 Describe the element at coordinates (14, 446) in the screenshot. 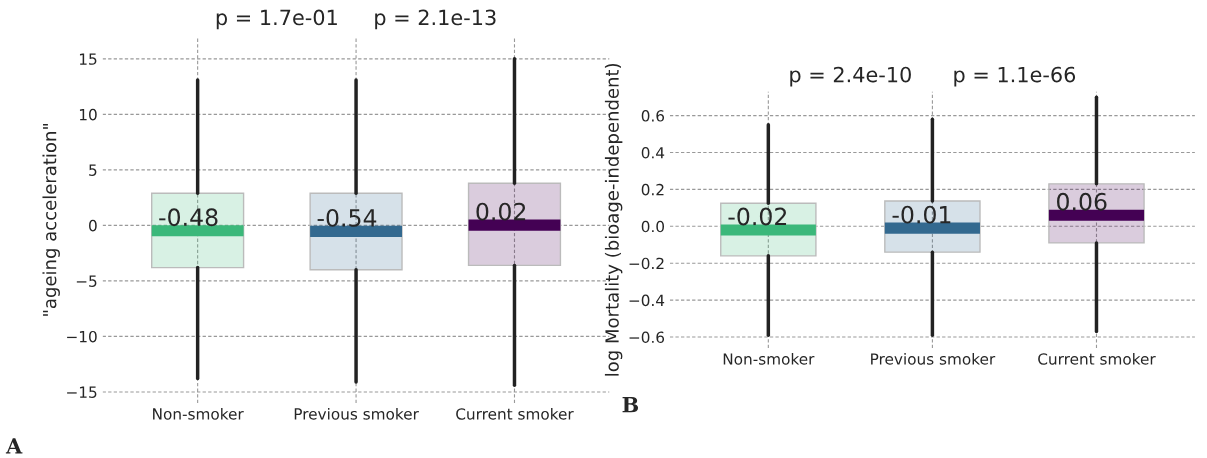

I see `text: A` at that location.